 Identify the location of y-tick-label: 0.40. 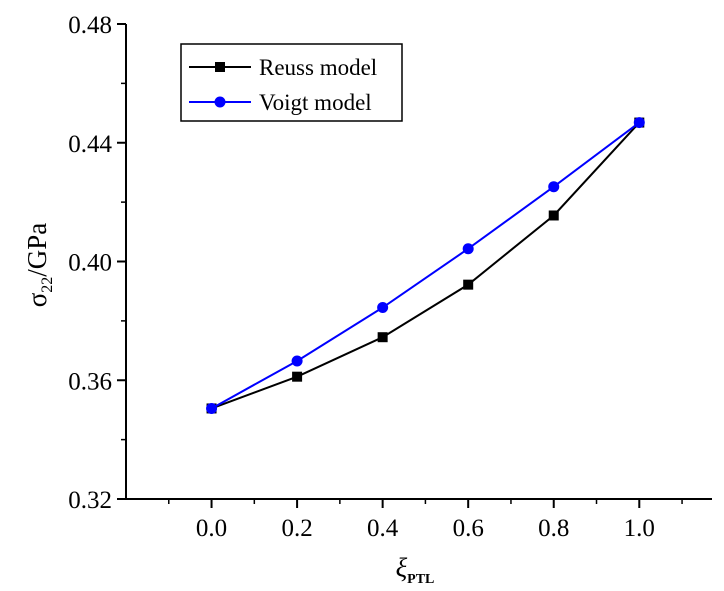
(90, 263).